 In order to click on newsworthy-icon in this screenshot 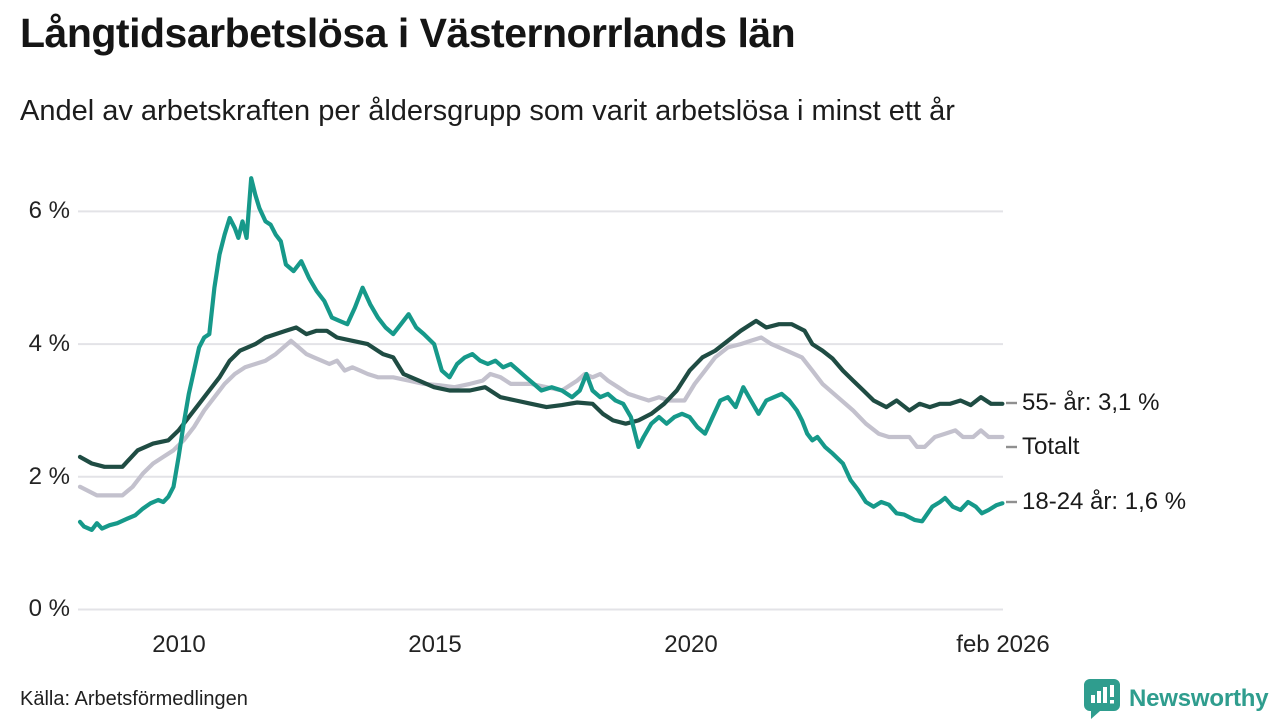, I will do `click(1102, 699)`.